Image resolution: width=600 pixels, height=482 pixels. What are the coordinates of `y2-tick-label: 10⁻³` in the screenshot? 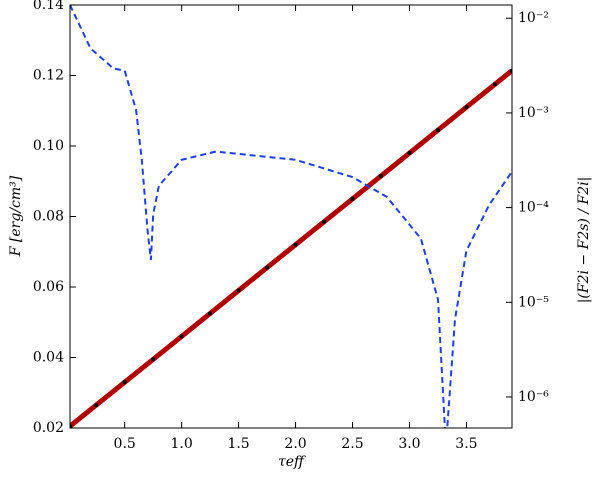 It's located at (533, 113).